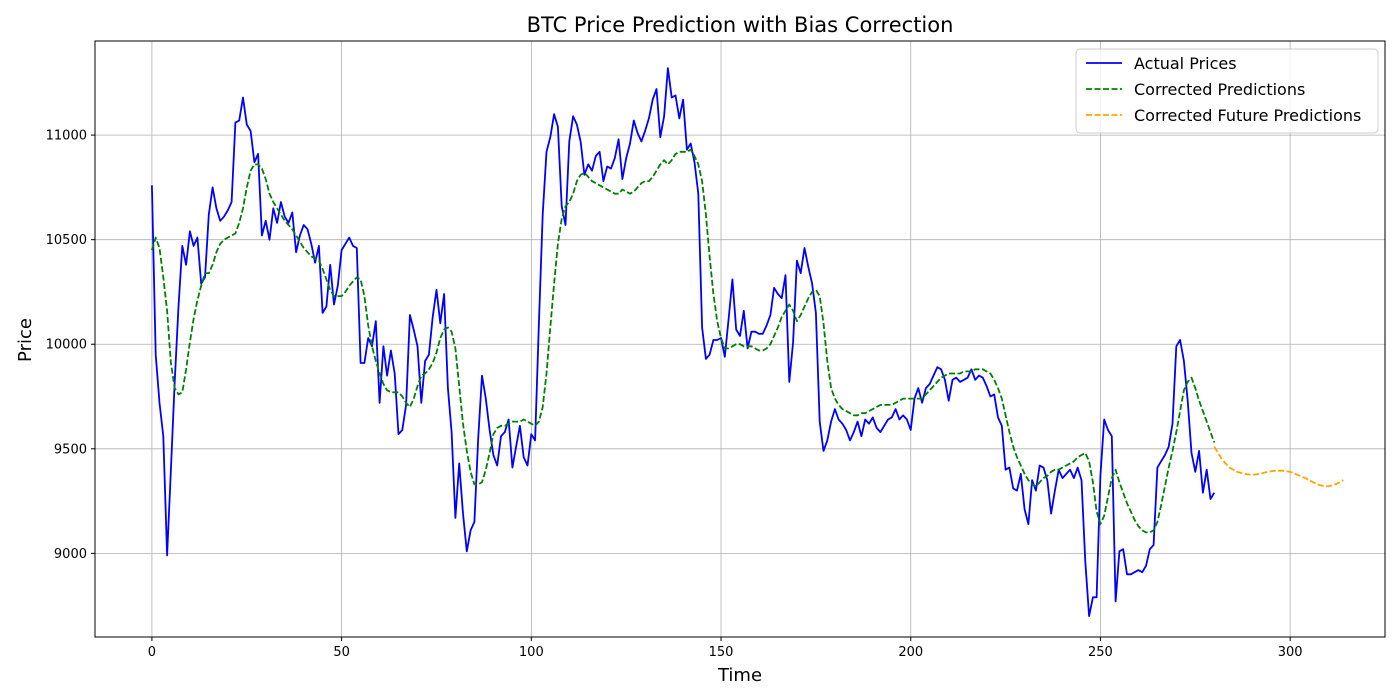 The image size is (1400, 700). I want to click on y-tick-label: 9500, so click(70, 449).